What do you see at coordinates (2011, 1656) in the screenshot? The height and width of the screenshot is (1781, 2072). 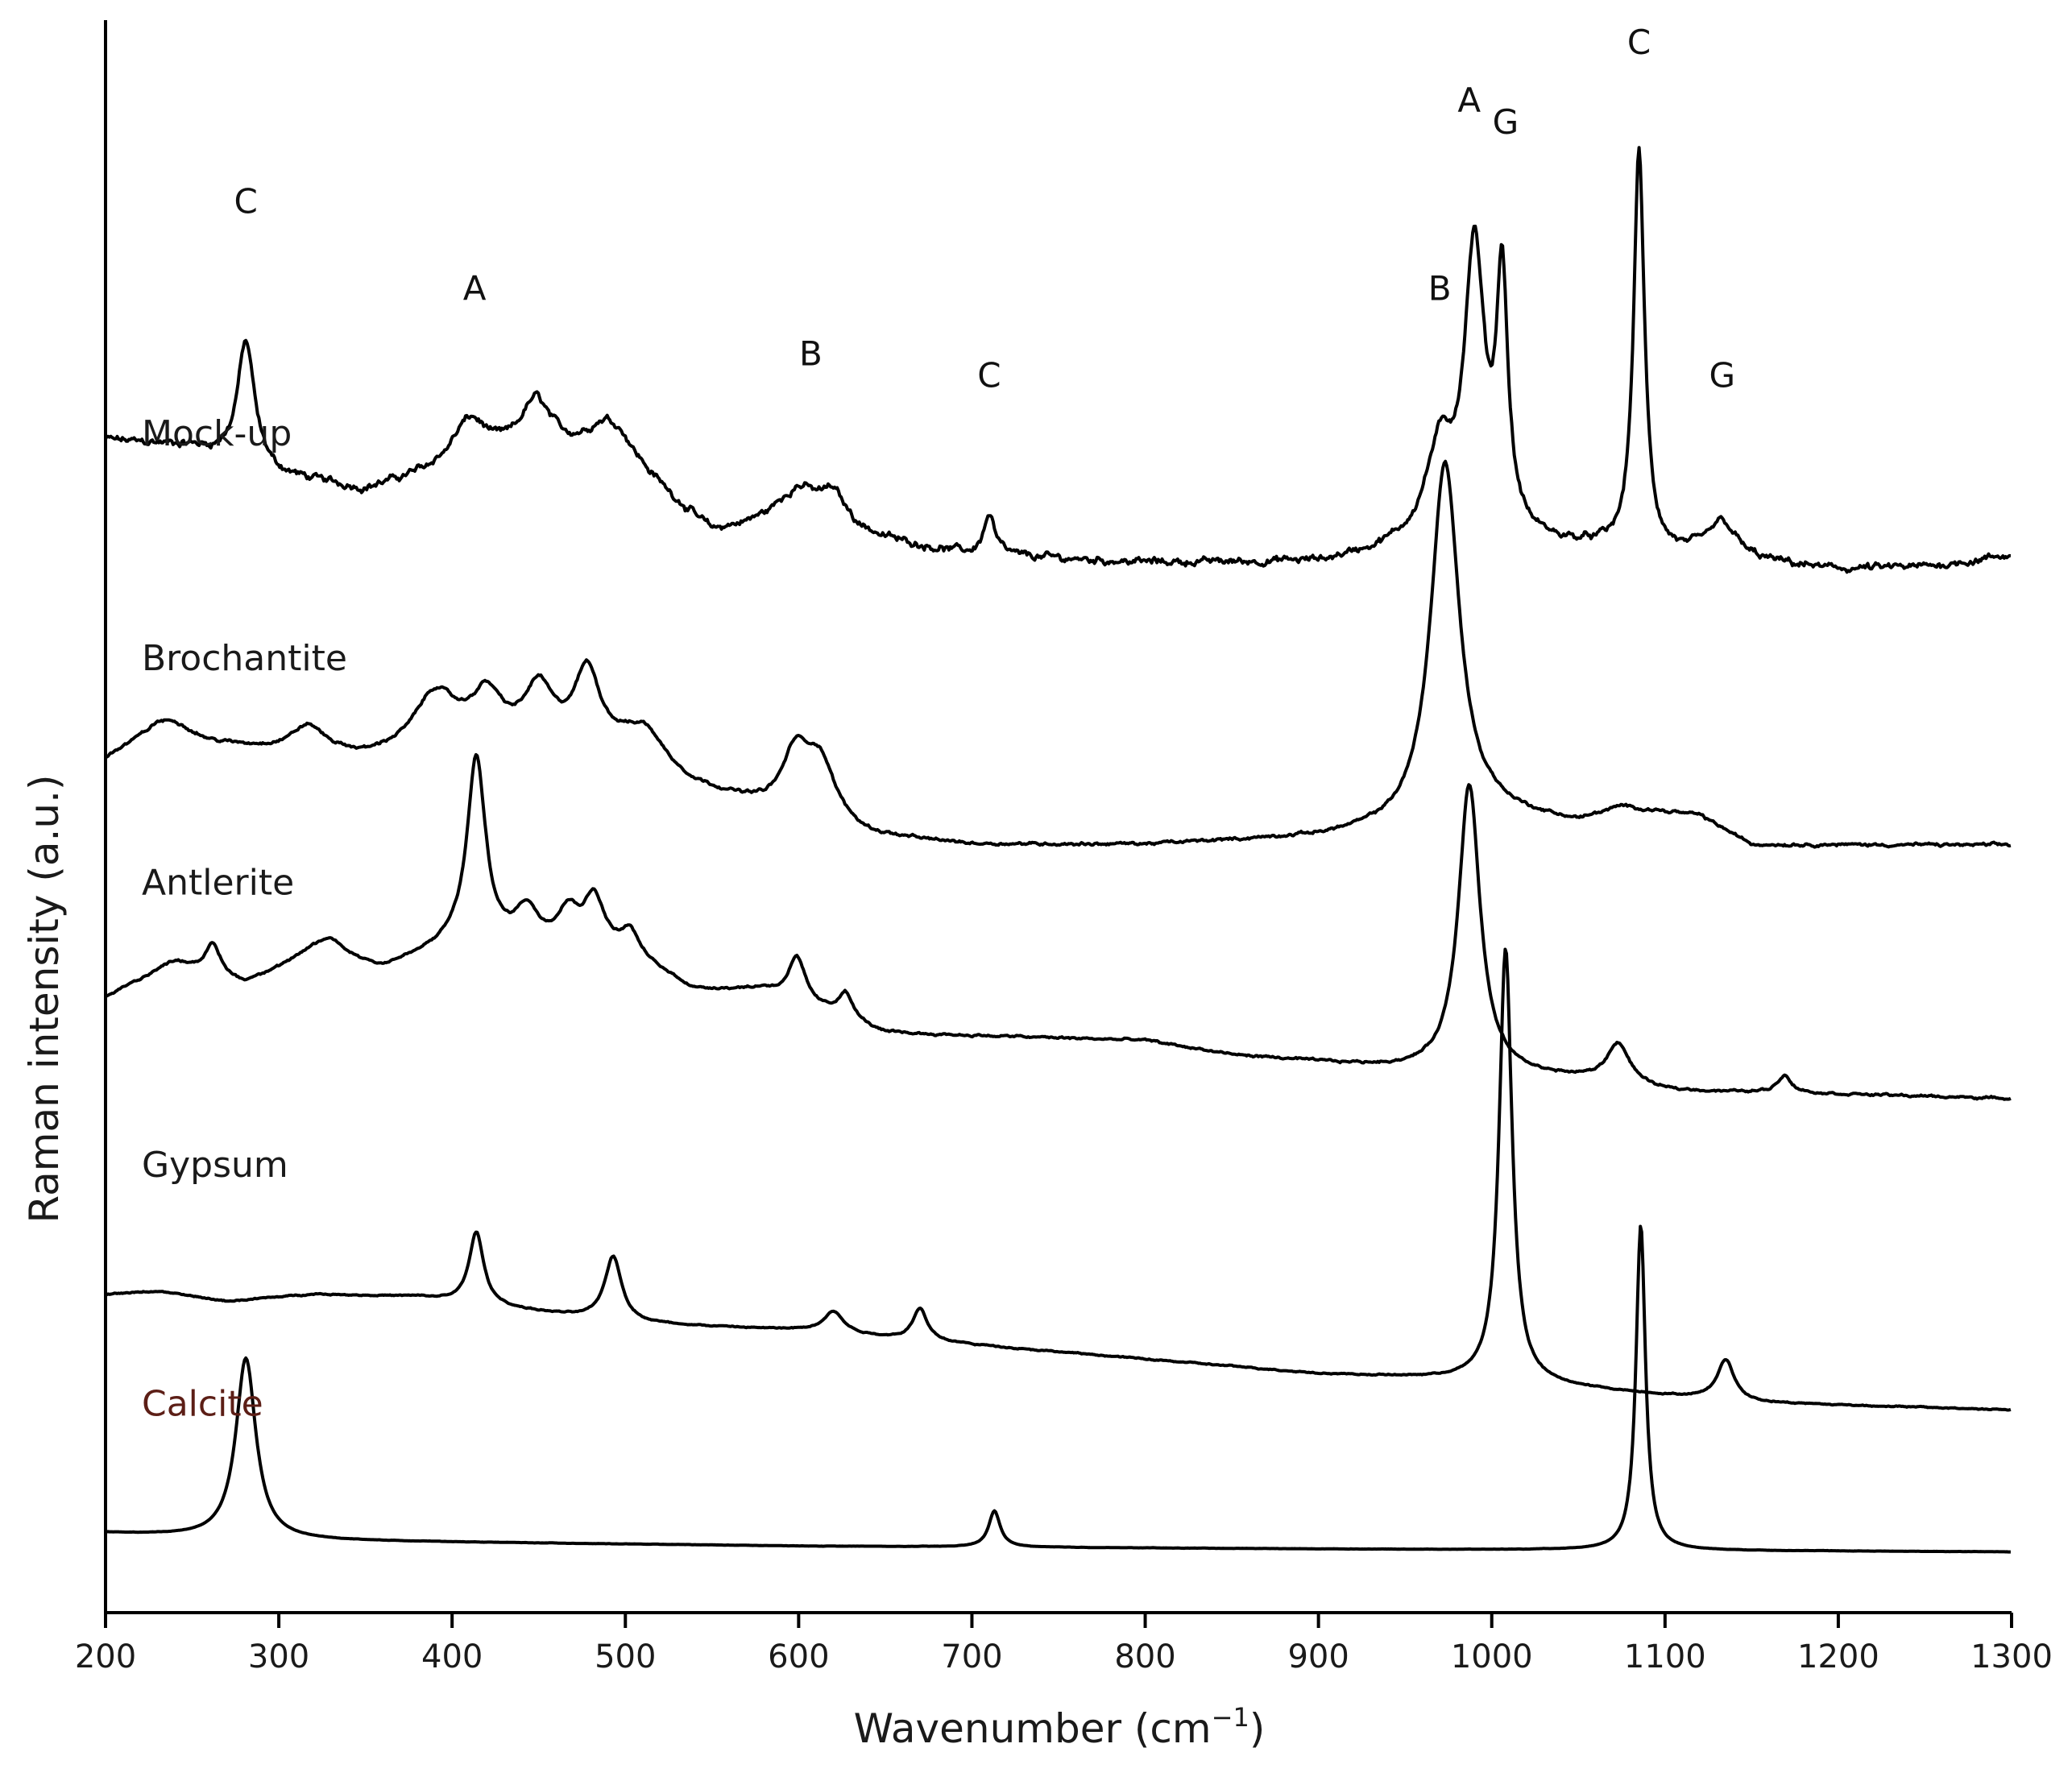 I see `x-tick-label-1300: 1300` at bounding box center [2011, 1656].